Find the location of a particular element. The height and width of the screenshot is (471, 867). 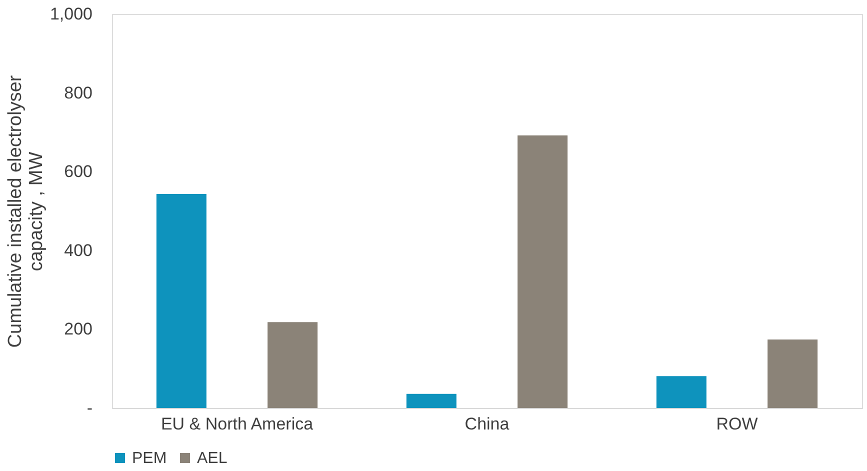

y-tick-label: 200 is located at coordinates (78, 329).